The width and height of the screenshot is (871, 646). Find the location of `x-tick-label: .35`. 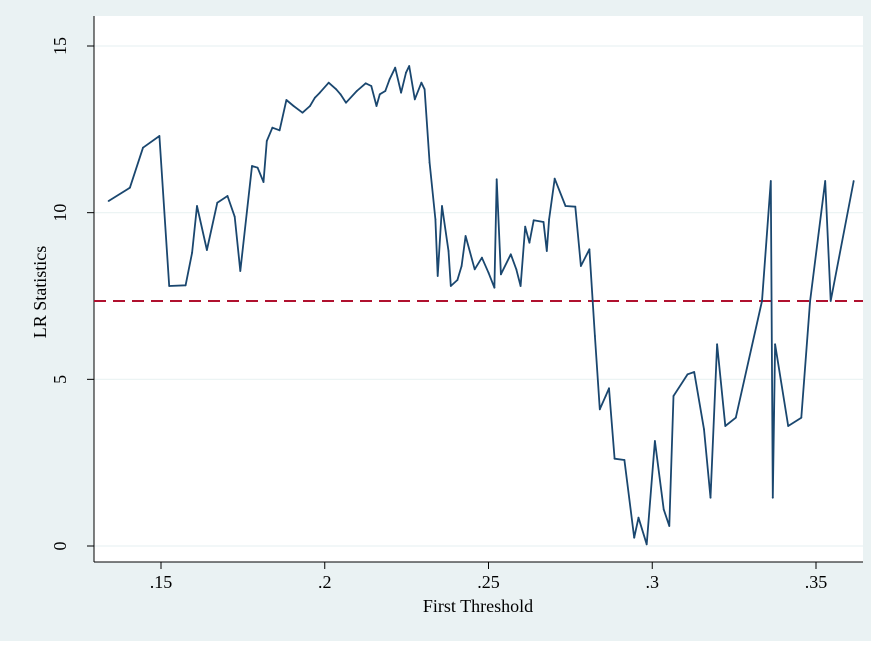

x-tick-label: .35 is located at coordinates (816, 582).